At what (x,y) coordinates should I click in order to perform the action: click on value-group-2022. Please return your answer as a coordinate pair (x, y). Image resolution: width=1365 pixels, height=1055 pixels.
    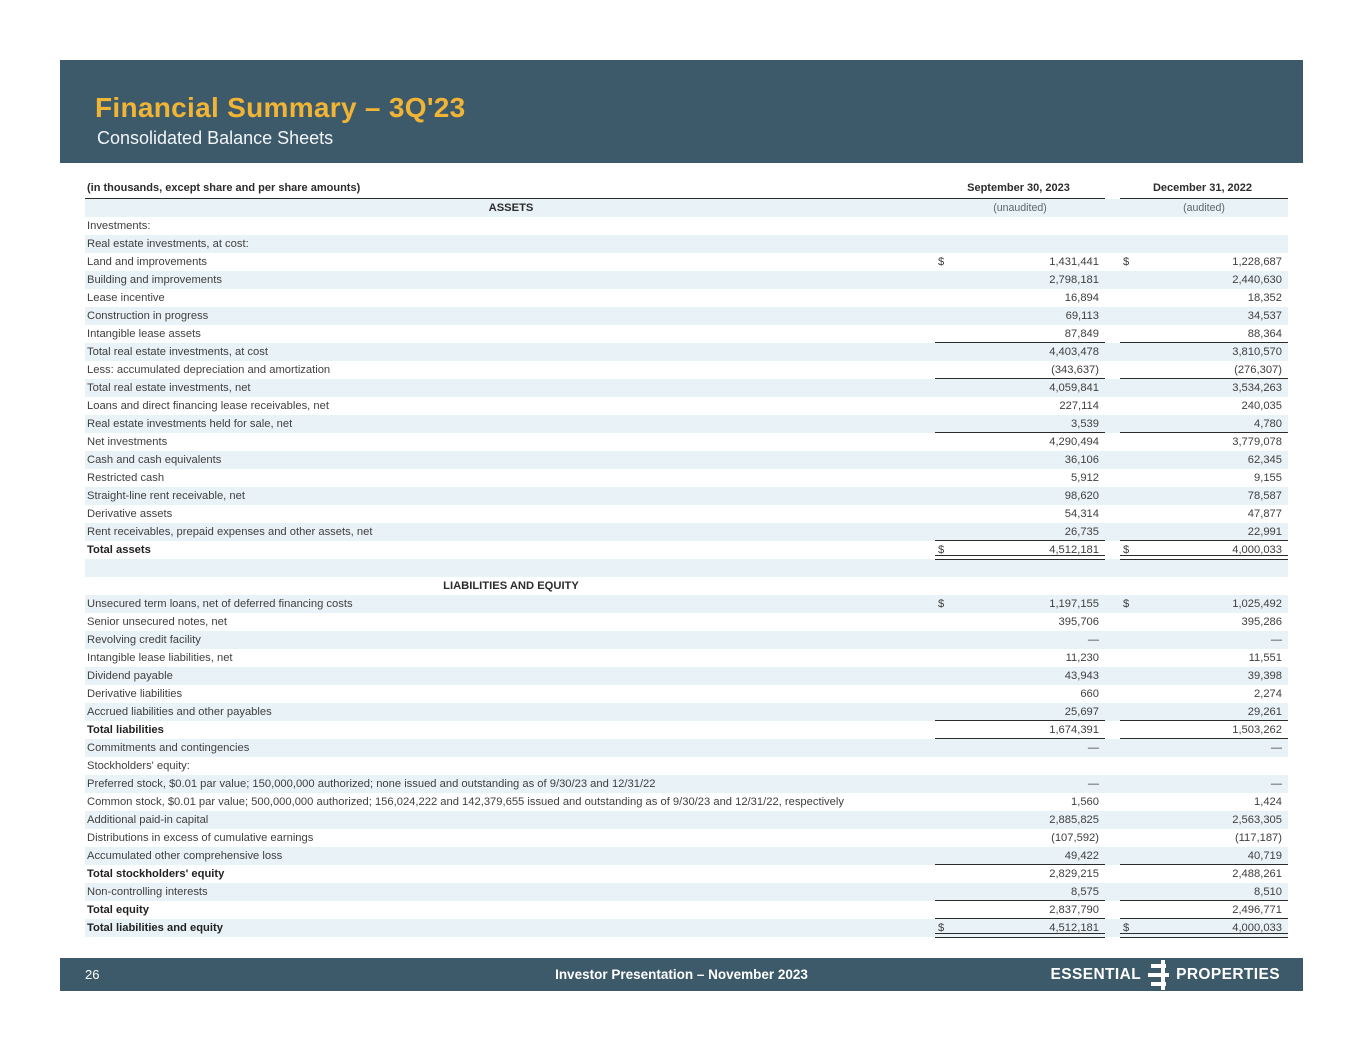
    Looking at the image, I should click on (1204, 586).